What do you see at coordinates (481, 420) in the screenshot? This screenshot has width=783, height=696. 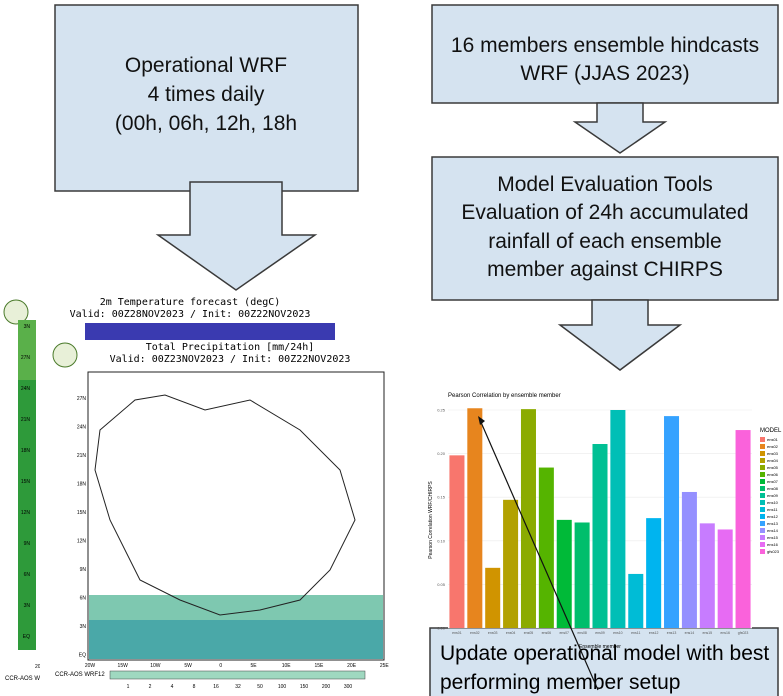 I see `pointer-head` at bounding box center [481, 420].